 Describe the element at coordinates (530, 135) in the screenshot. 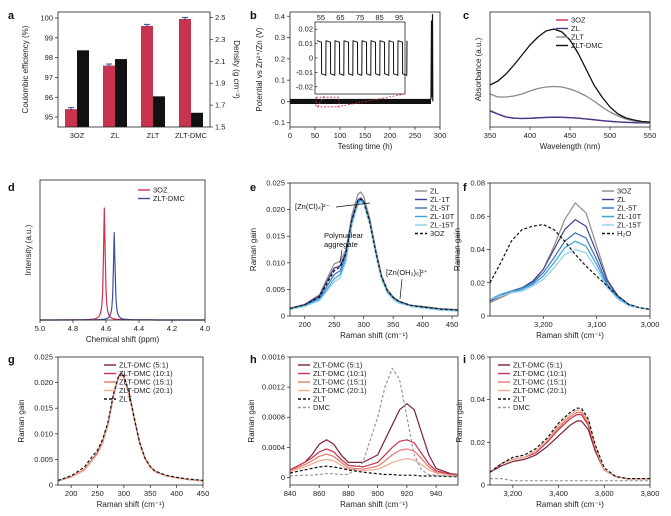

I see `x-tick-label-c: 400` at that location.